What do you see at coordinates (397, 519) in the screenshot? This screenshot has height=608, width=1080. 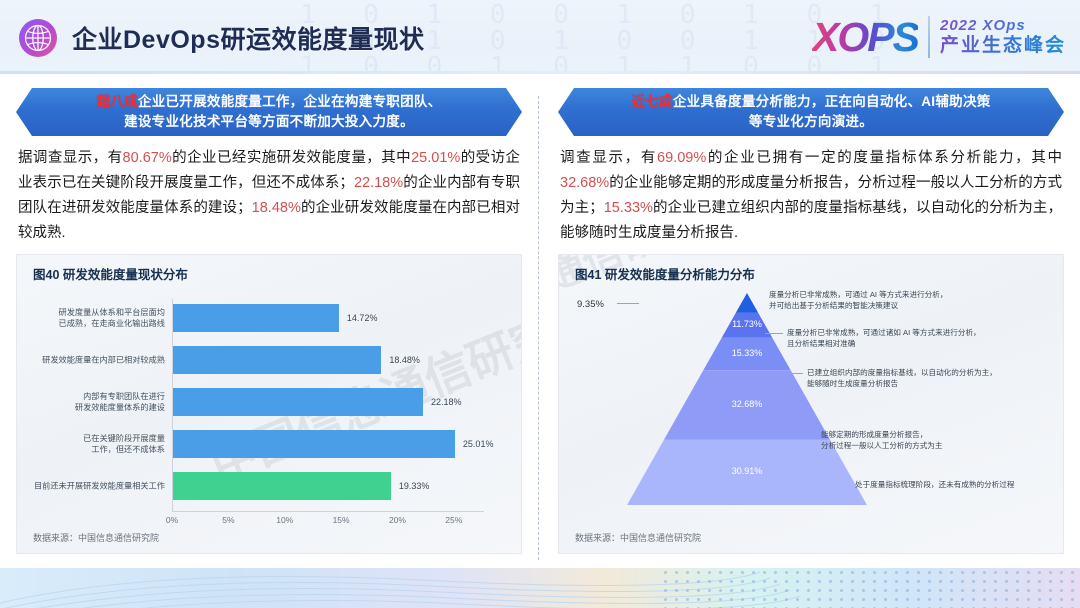 I see `x-axis-tick: 20%` at bounding box center [397, 519].